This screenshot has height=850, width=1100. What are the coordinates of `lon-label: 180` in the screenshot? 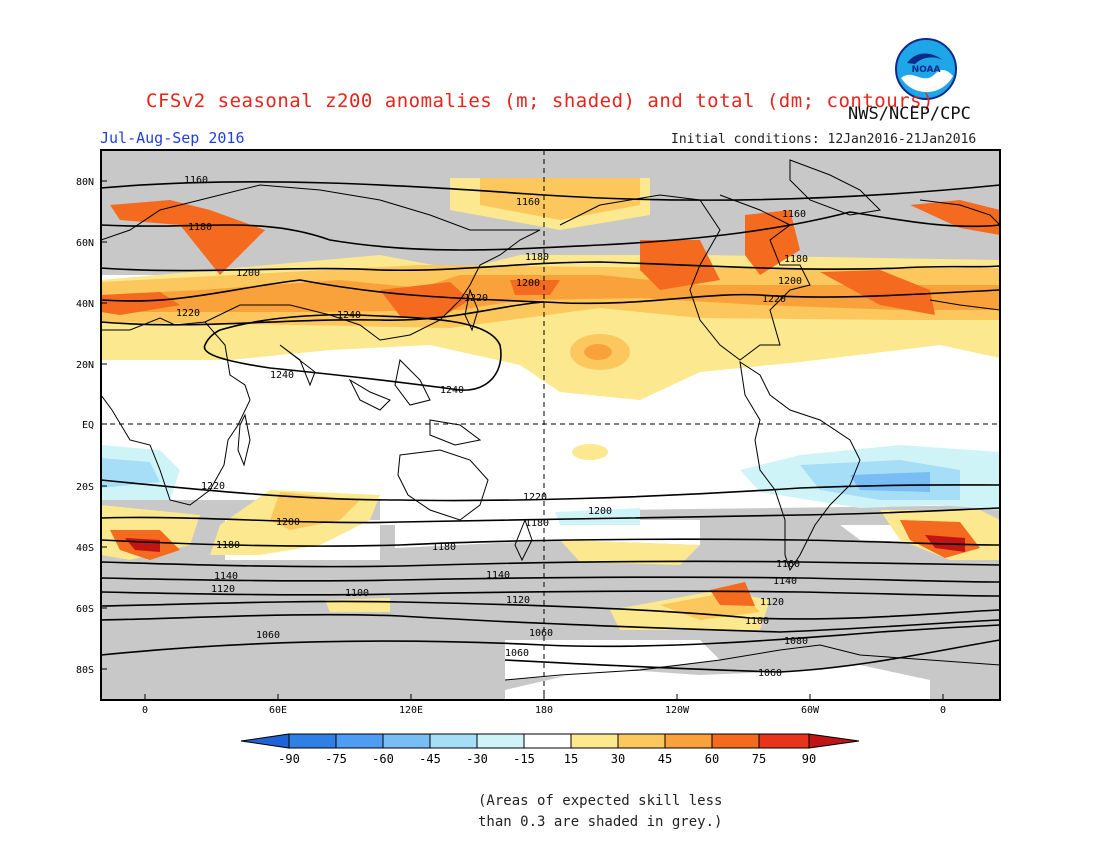 It's located at (544, 710).